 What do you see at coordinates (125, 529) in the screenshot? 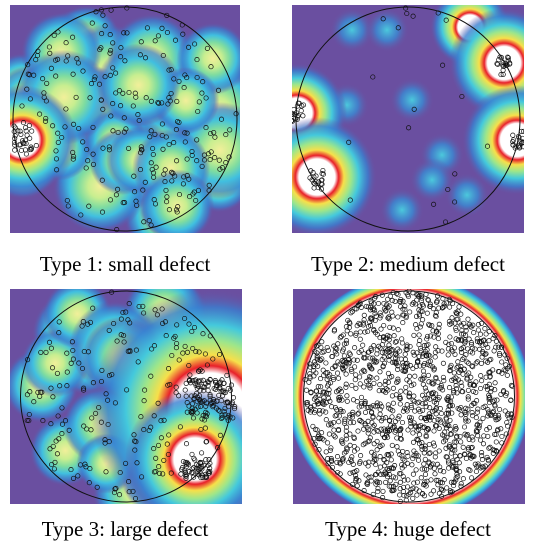
I see `caption: Type 3: large defect` at bounding box center [125, 529].